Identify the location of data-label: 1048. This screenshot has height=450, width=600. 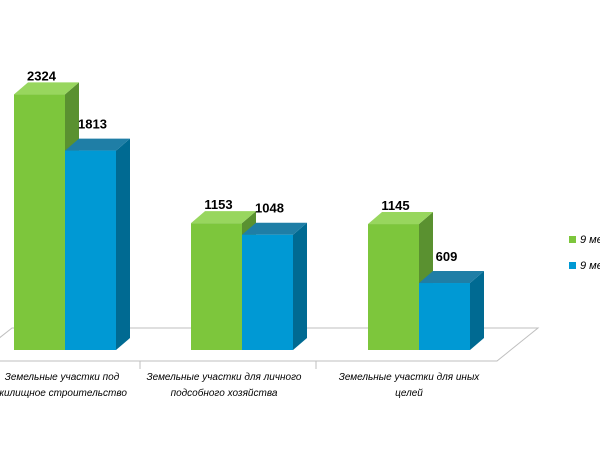
(269, 208).